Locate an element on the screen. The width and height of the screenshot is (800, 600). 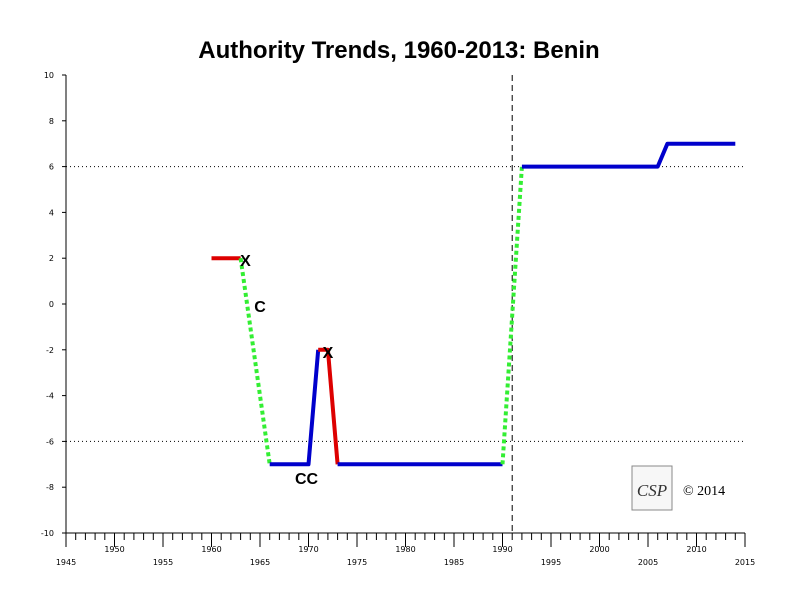
y-tick-label: 6 is located at coordinates (51, 167).